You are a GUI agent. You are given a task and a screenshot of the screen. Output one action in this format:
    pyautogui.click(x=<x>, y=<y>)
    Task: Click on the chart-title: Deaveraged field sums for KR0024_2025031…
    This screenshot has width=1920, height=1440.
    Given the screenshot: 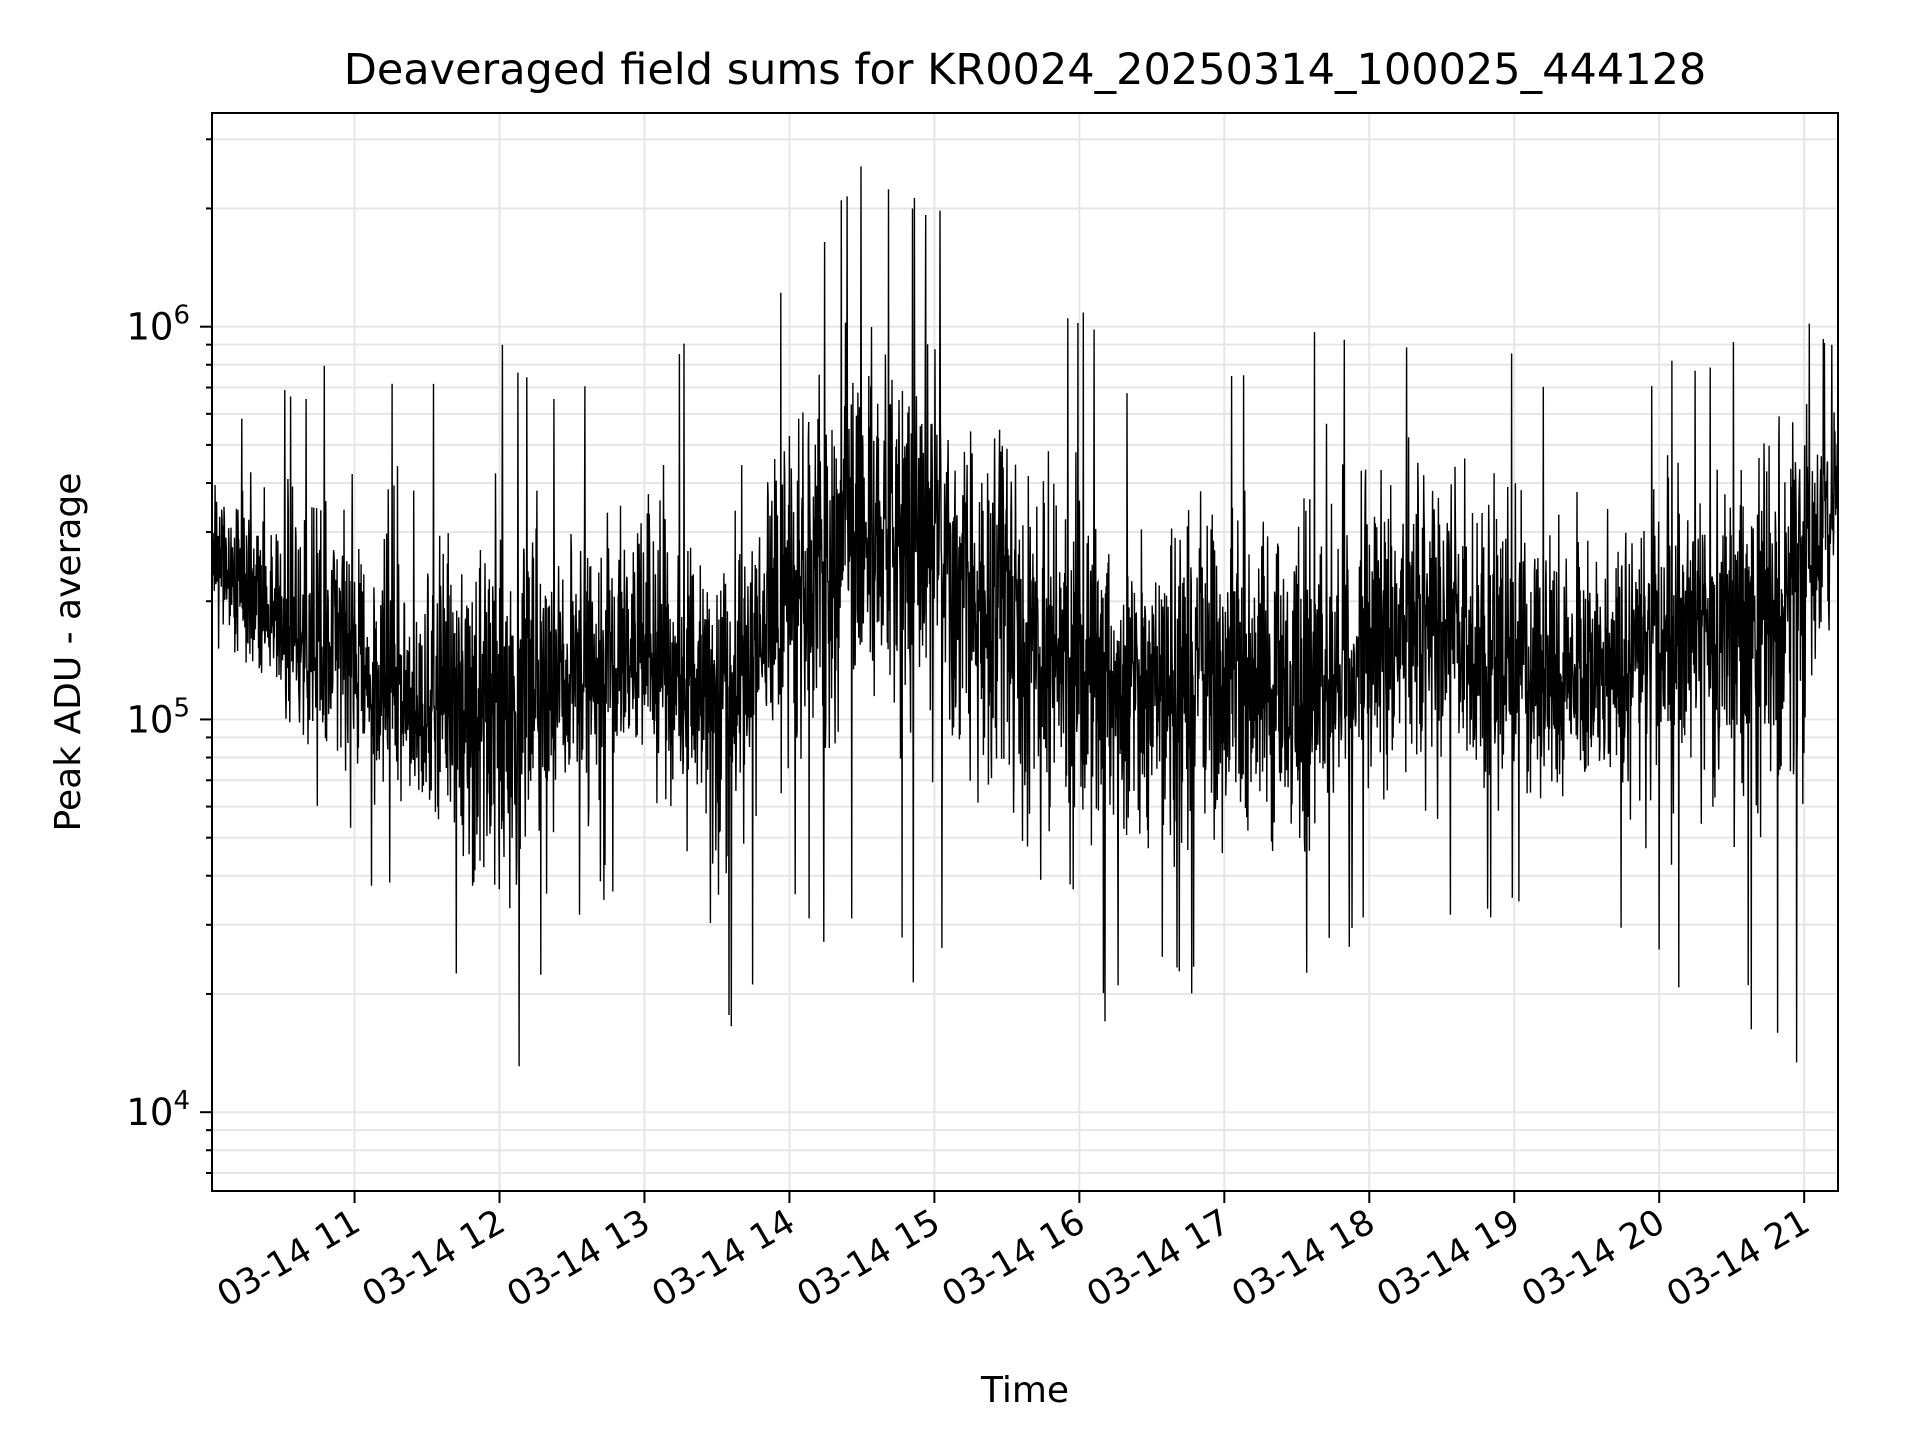 What is the action you would take?
    pyautogui.click(x=1025, y=70)
    